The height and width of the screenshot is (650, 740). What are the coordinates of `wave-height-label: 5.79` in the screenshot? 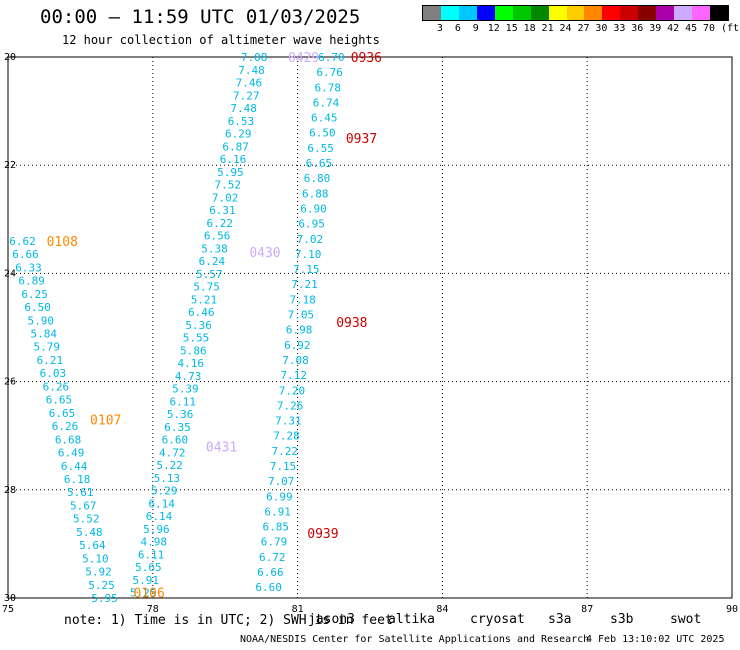 It's located at (47, 347).